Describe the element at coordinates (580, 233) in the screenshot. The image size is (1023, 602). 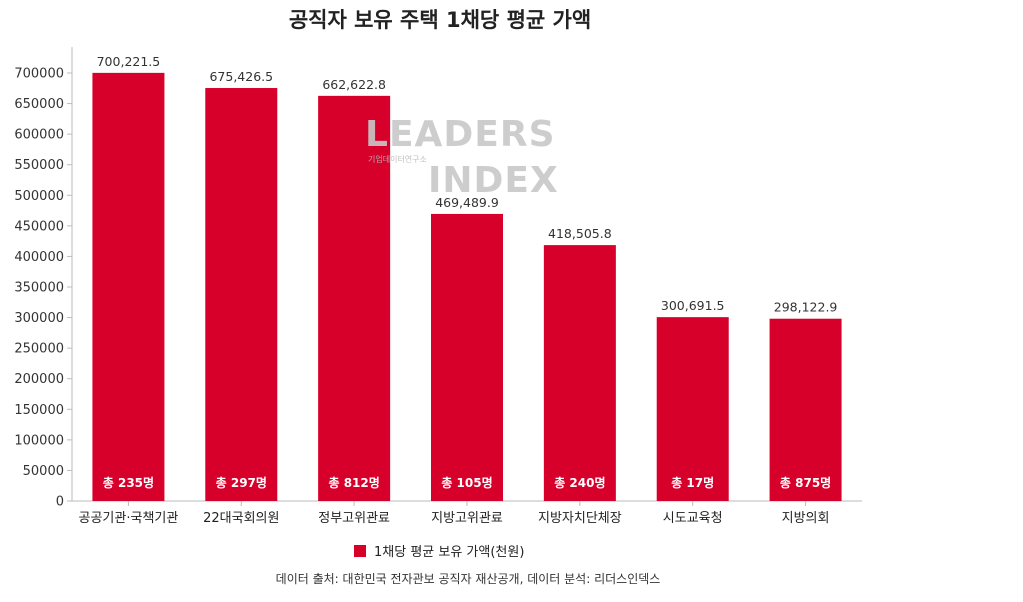
I see `bar-value-label: 418,505.8` at that location.